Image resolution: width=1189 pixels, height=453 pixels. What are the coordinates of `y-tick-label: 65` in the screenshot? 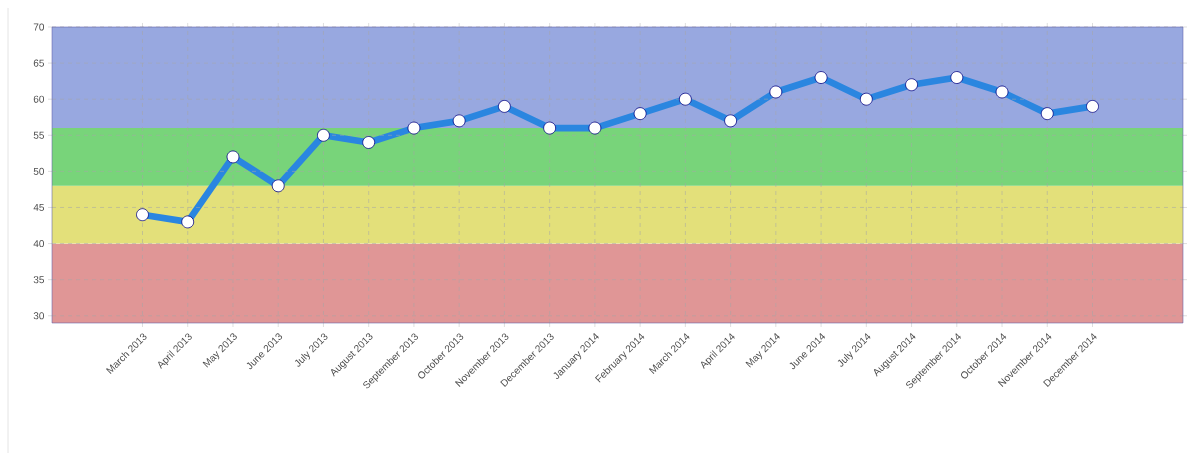 It's located at (38, 63).